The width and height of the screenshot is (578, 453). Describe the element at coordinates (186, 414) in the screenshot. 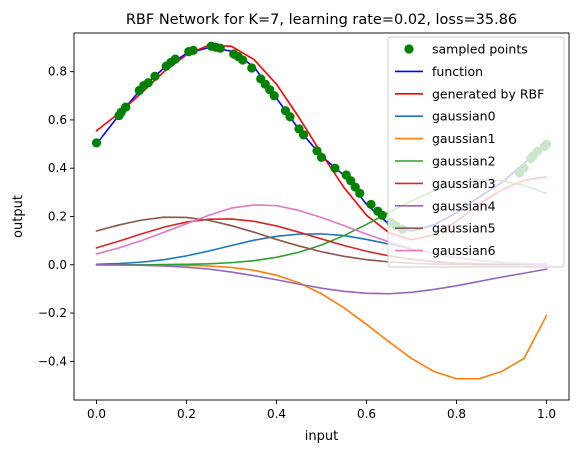

I see `x-tick-label: 0.2` at that location.